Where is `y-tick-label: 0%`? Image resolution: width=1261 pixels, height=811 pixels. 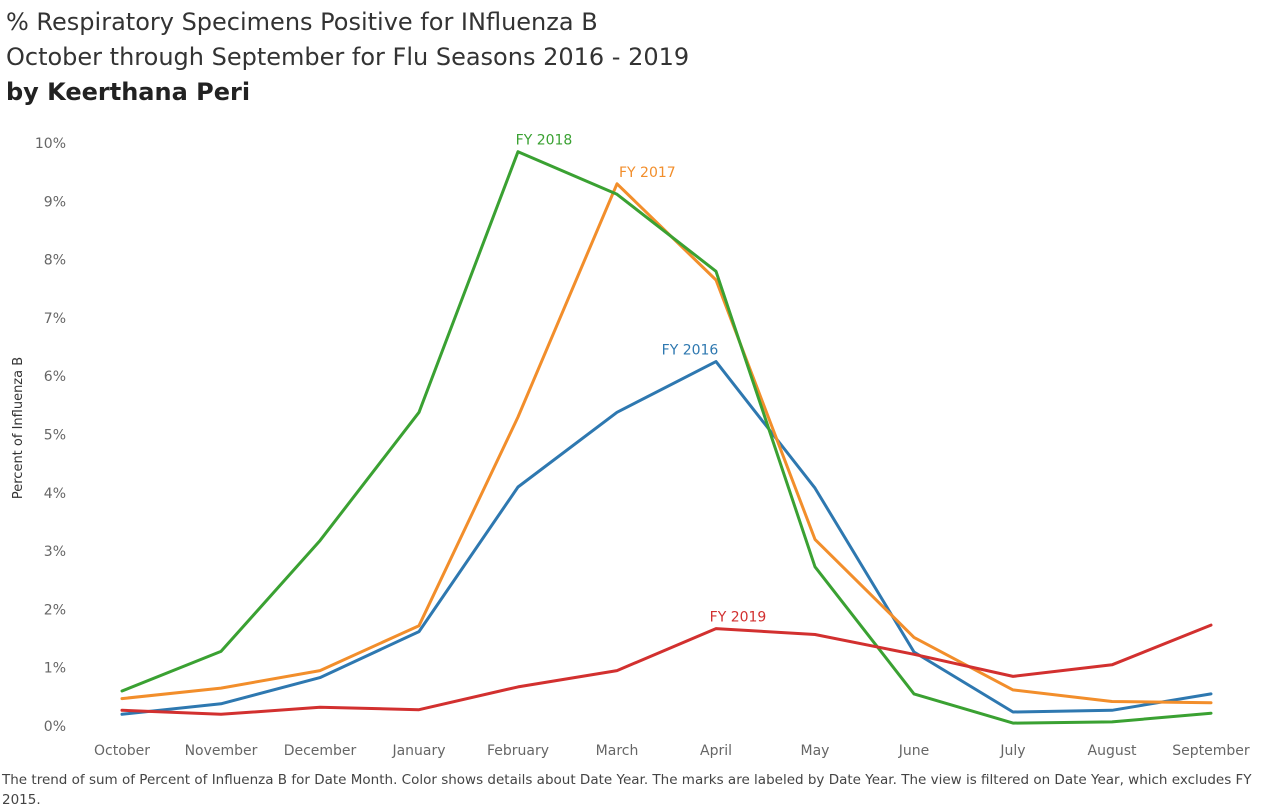 y-tick-label: 0% is located at coordinates (55, 727).